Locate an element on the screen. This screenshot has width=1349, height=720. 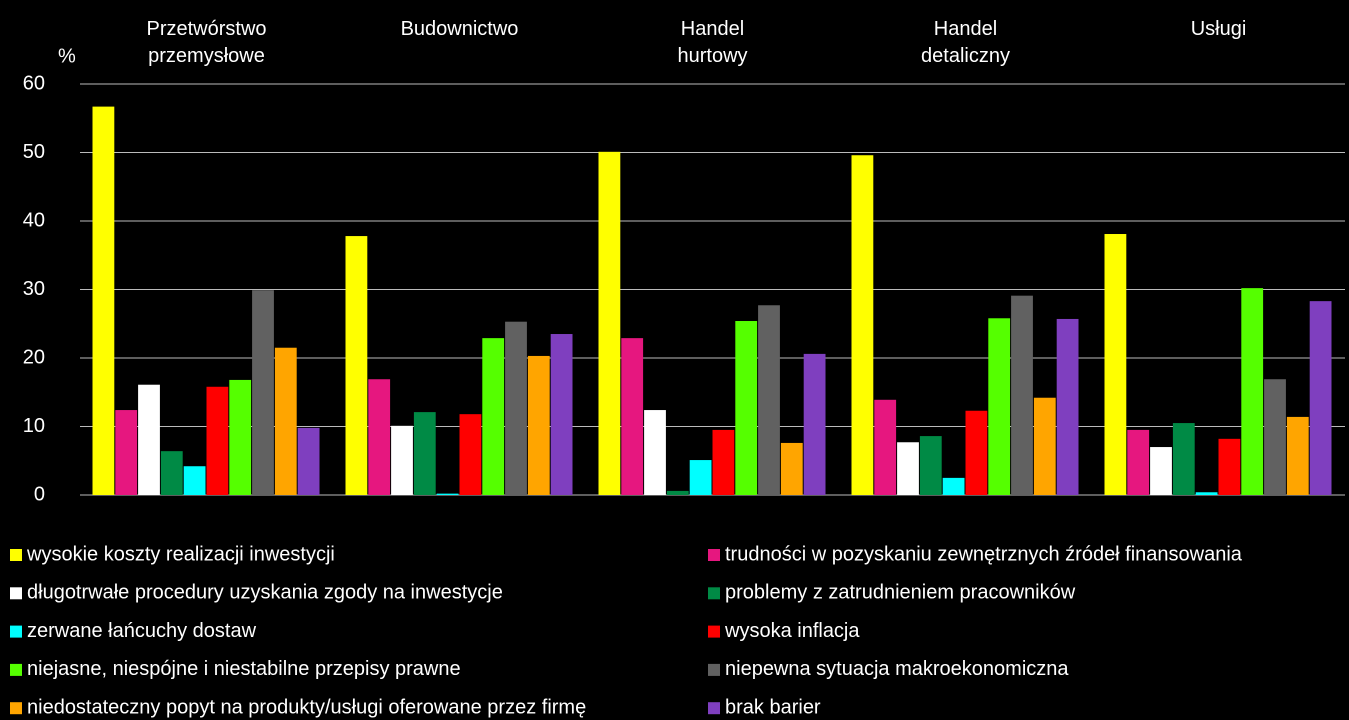
category-label: Handel hurtowy is located at coordinates (712, 42).